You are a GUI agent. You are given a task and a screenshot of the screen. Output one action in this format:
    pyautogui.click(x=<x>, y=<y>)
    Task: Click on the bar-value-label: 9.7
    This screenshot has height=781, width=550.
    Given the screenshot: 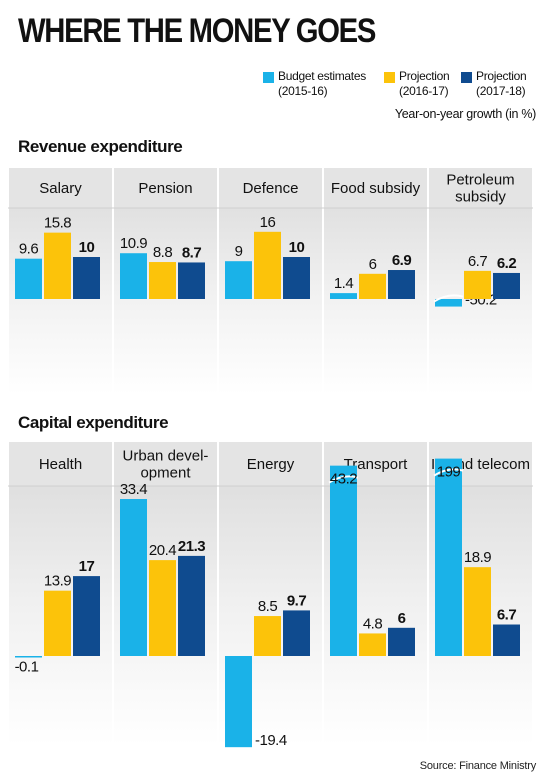 What is the action you would take?
    pyautogui.click(x=297, y=600)
    